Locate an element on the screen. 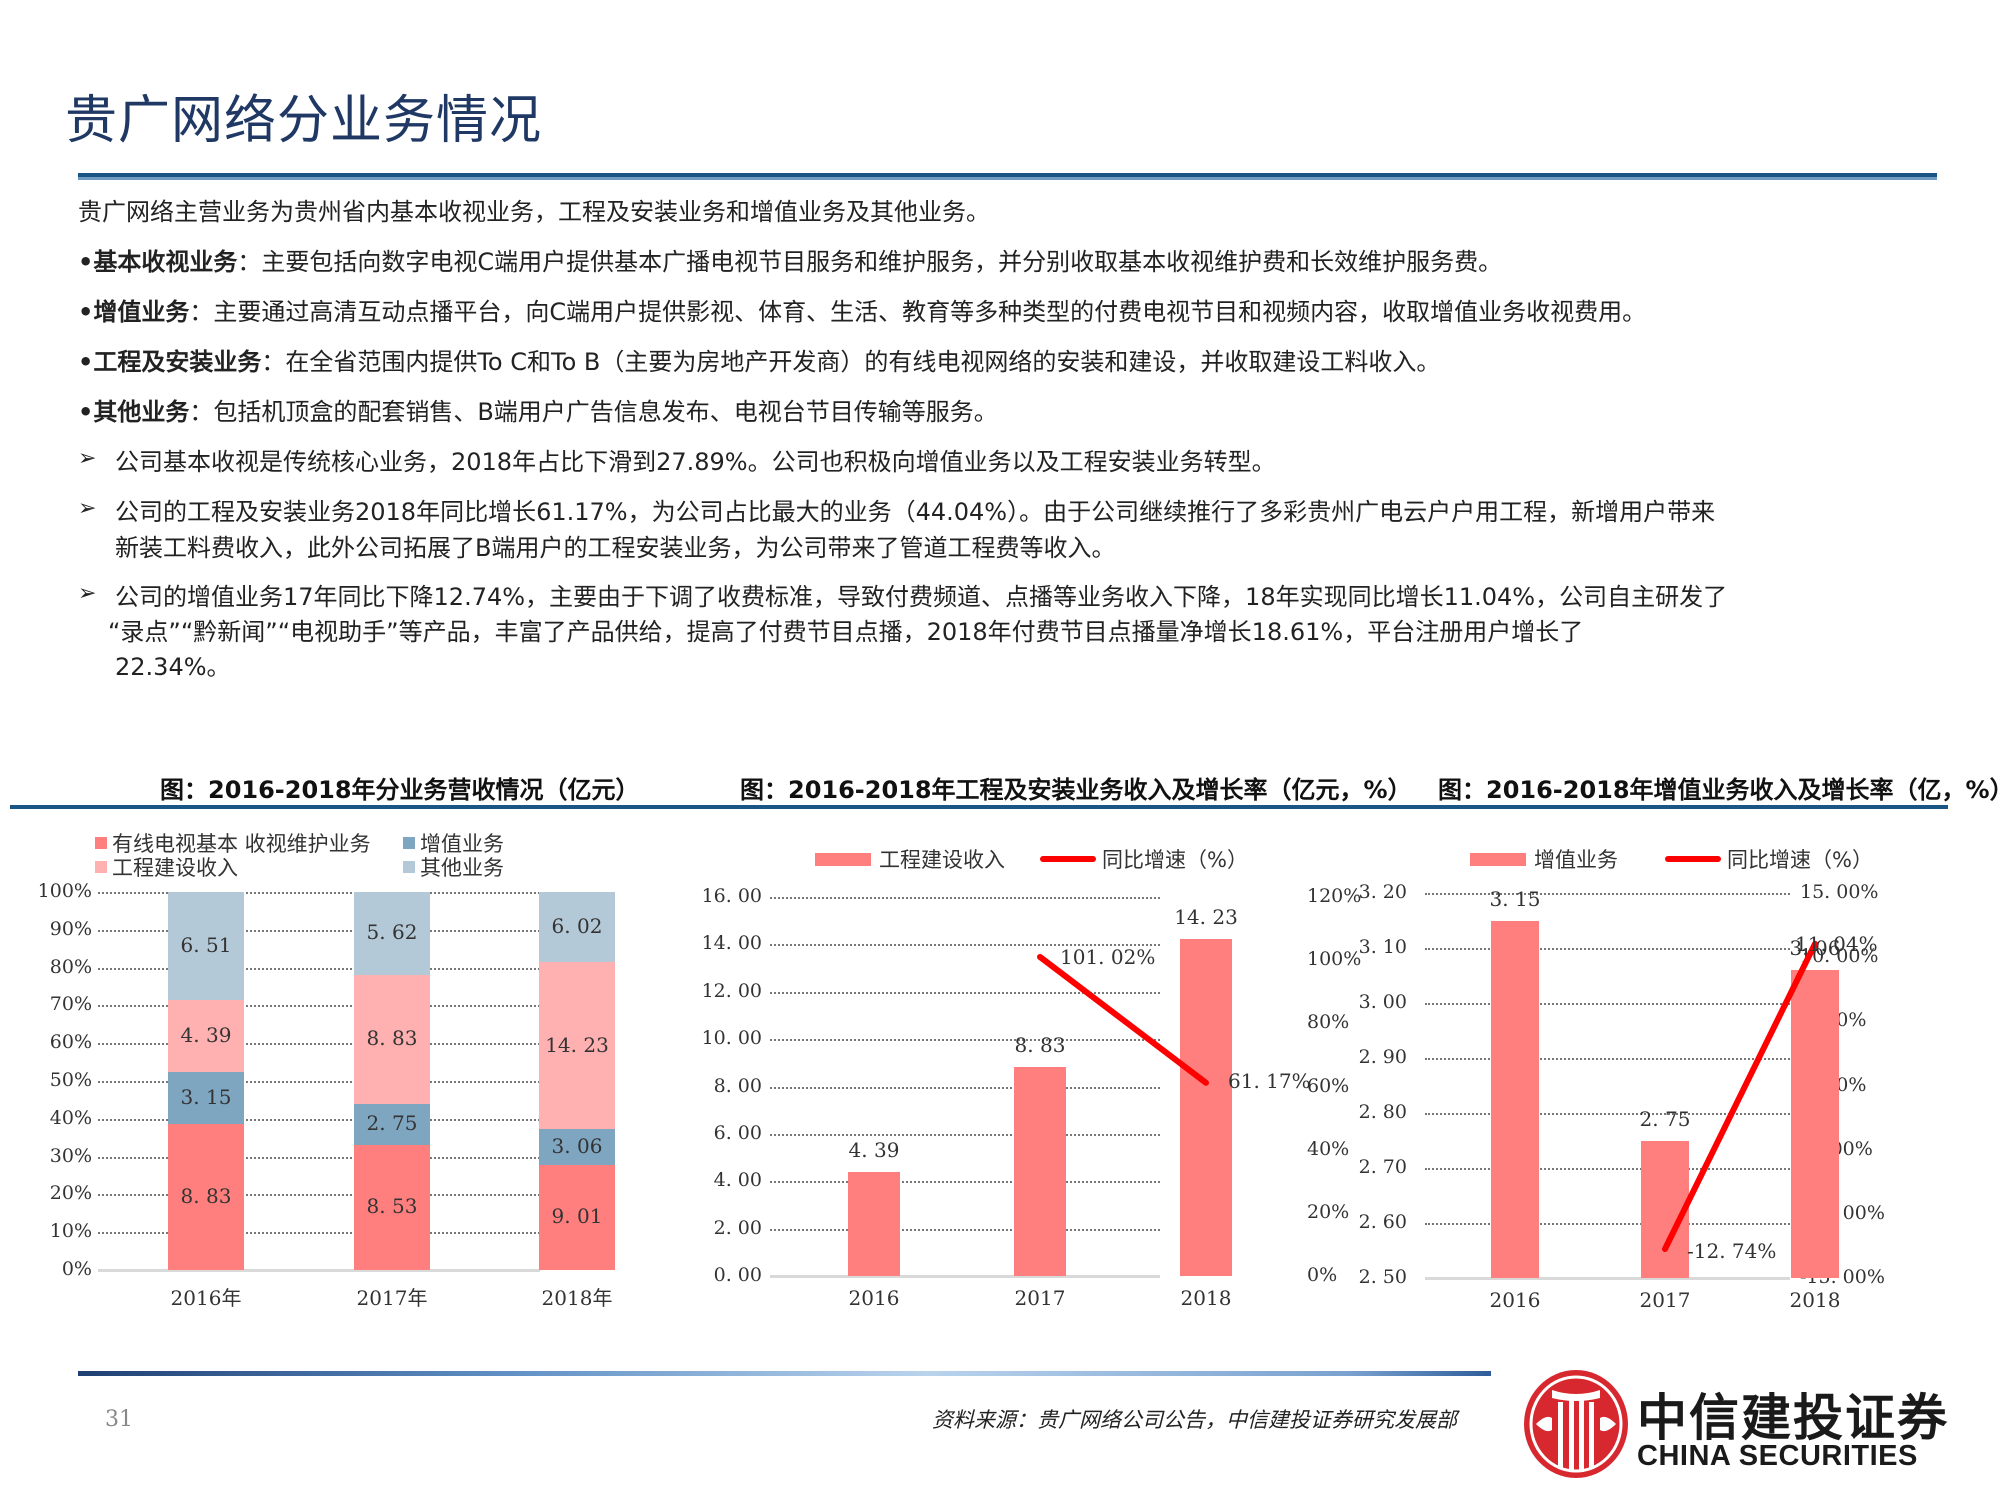 This screenshot has width=2000, height=1500. chart-divider is located at coordinates (979, 807).